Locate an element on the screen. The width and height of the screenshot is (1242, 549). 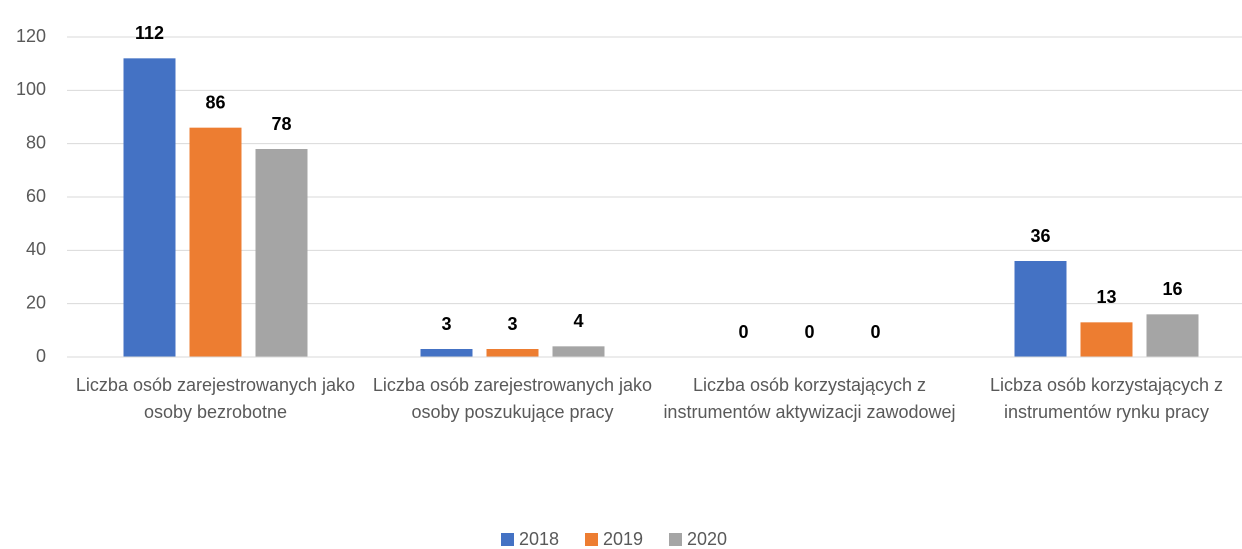
y-tick-label: 40 is located at coordinates (36, 249).